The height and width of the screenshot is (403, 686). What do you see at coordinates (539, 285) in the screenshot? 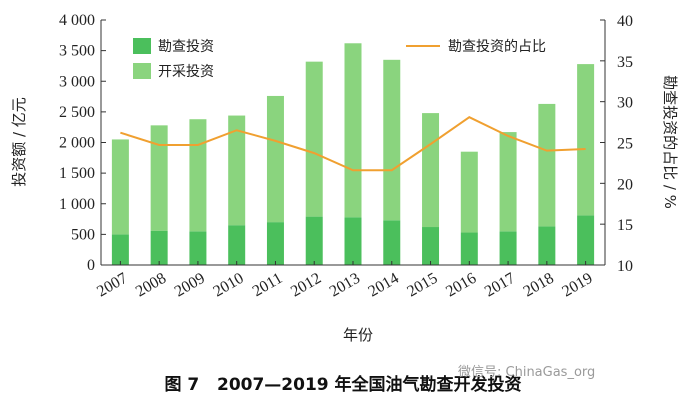
I see `x-tick-label: 2018` at bounding box center [539, 285].